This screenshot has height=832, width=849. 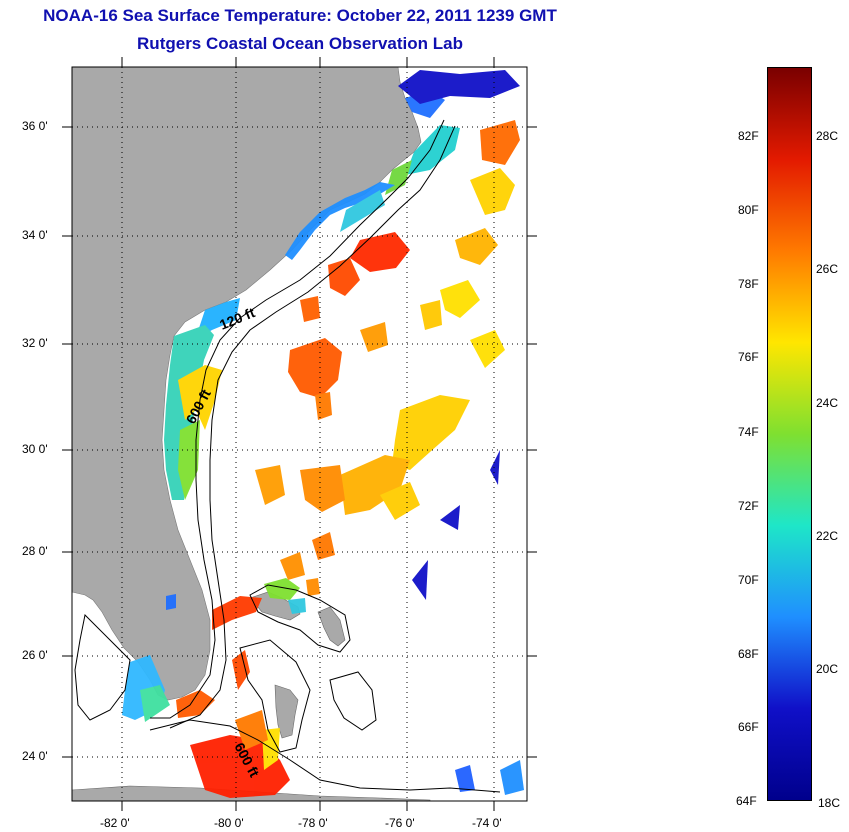 What do you see at coordinates (748, 727) in the screenshot?
I see `cb-f-66: 66F` at bounding box center [748, 727].